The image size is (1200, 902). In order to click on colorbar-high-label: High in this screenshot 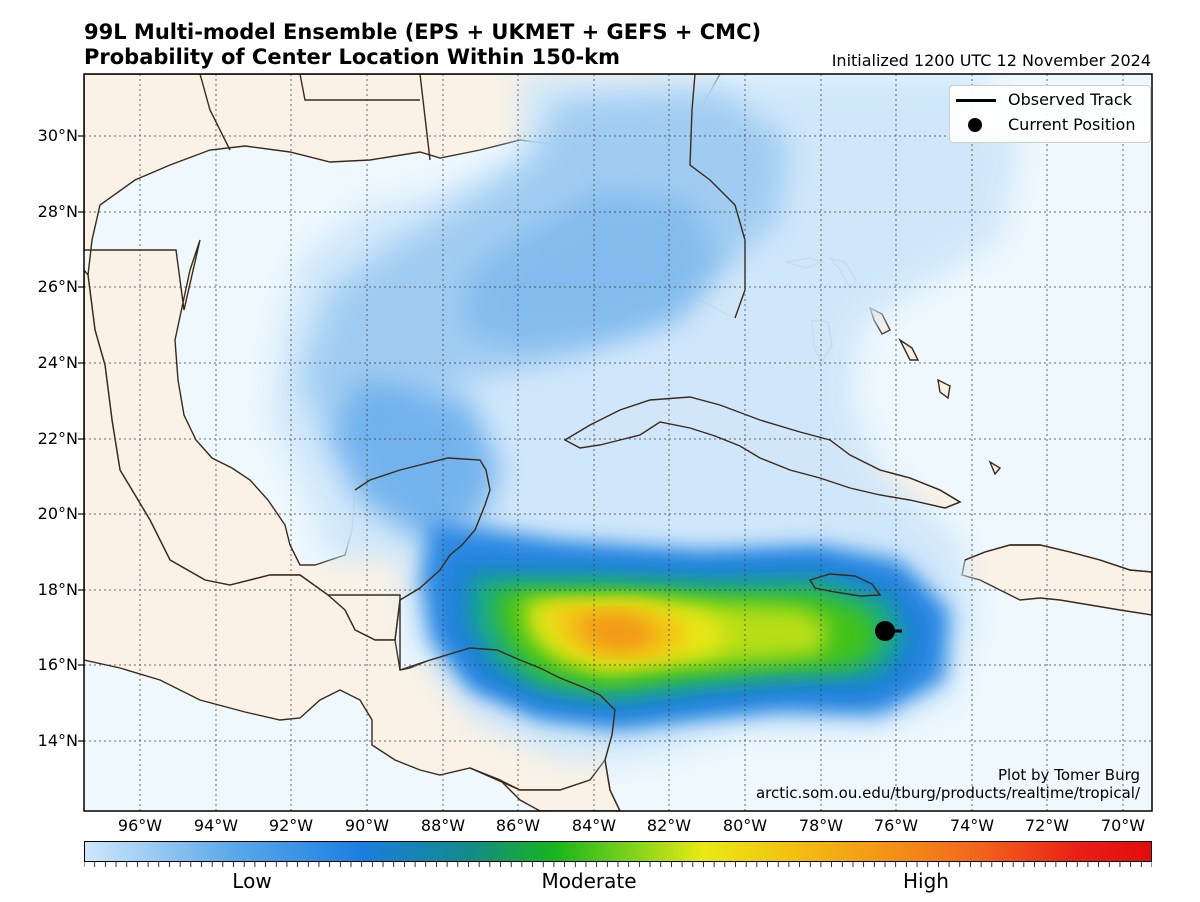, I will do `click(926, 881)`.